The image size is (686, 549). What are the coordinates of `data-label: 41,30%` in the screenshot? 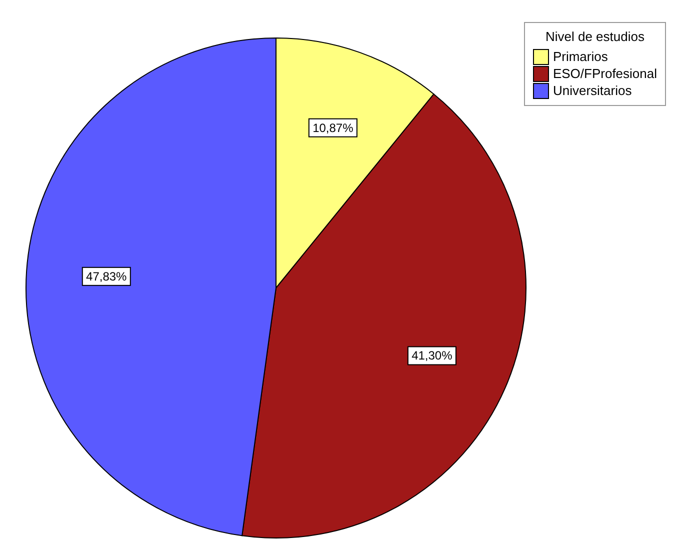 It's located at (432, 355).